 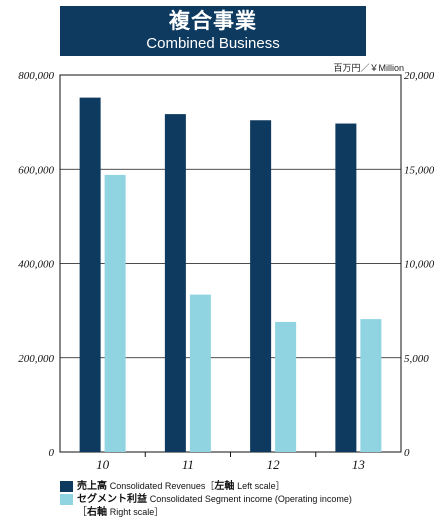 What do you see at coordinates (97, 512) in the screenshot?
I see `legend-income-axis-jp: 右軸` at bounding box center [97, 512].